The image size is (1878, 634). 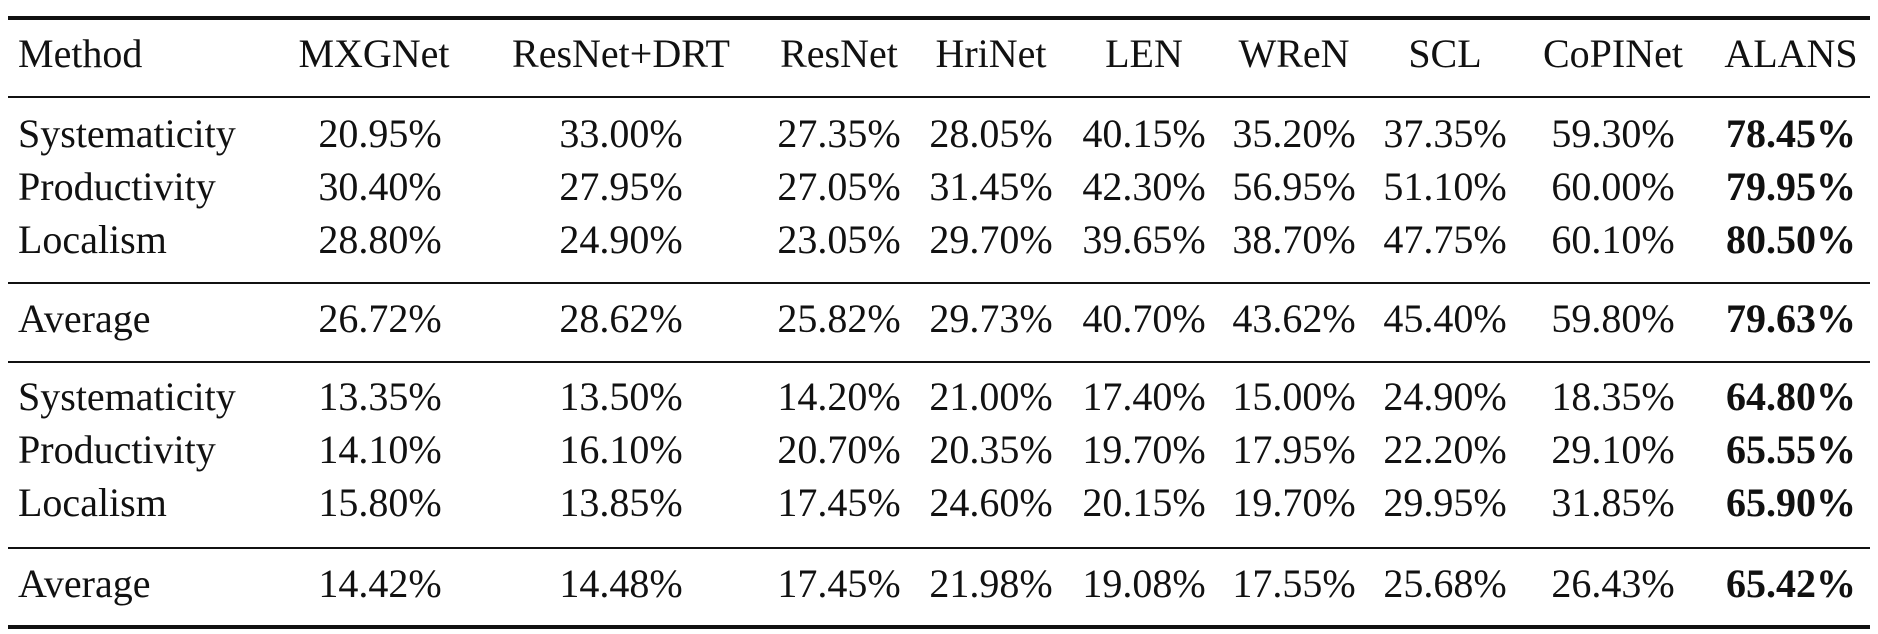 I want to click on cell: 20.70%, so click(x=838, y=449).